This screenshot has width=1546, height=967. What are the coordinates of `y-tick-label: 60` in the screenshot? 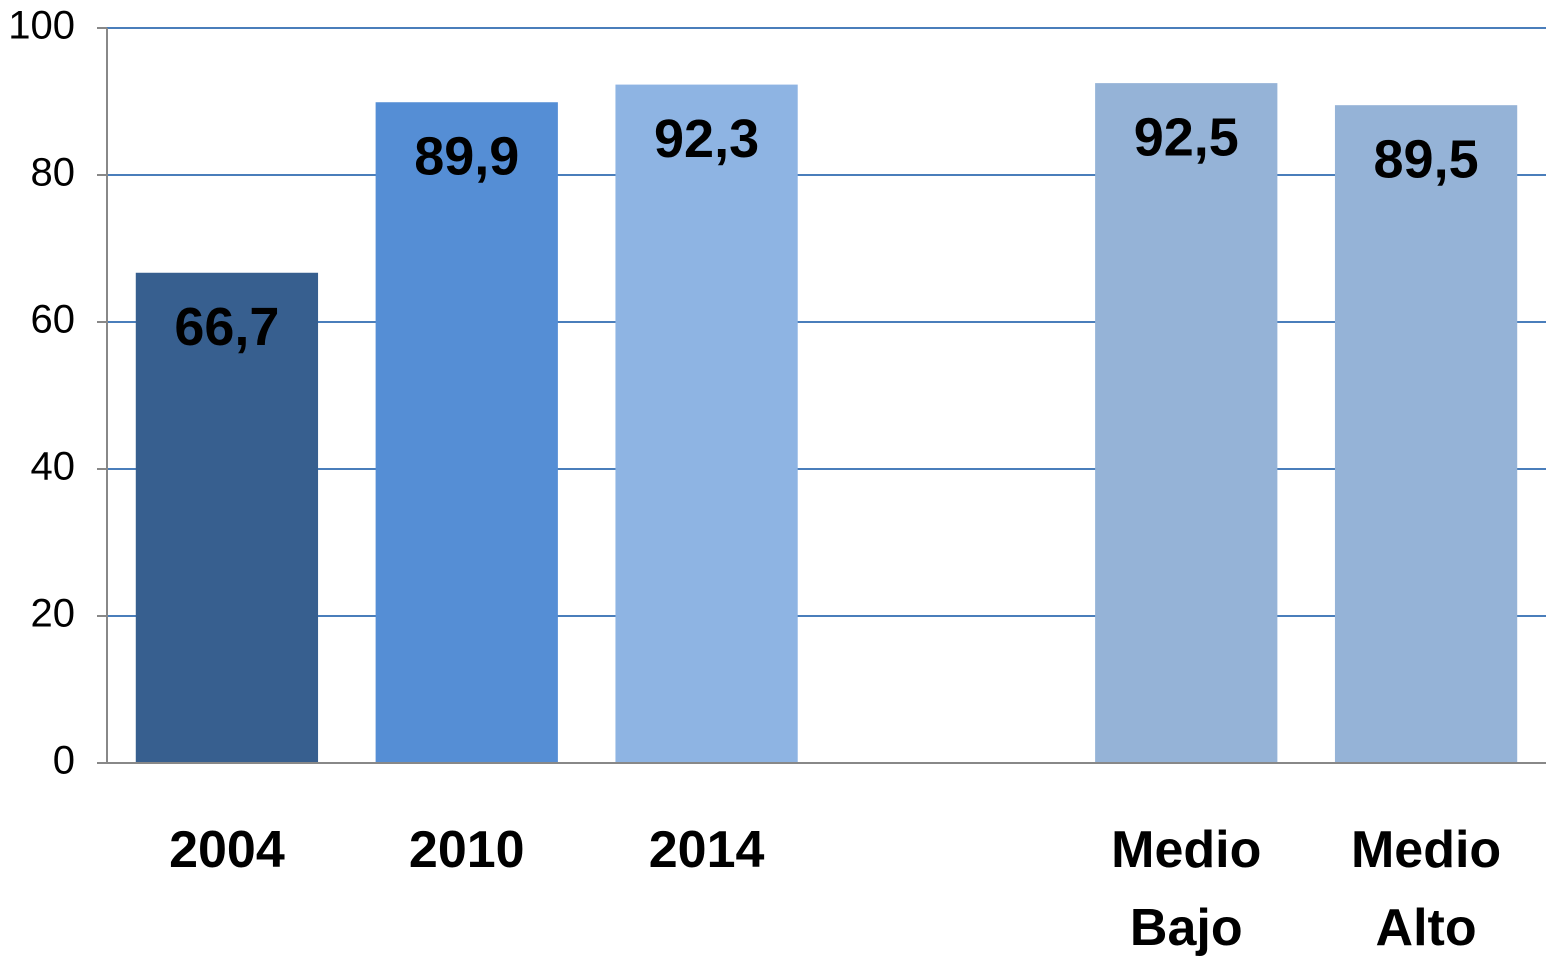 It's located at (53, 320).